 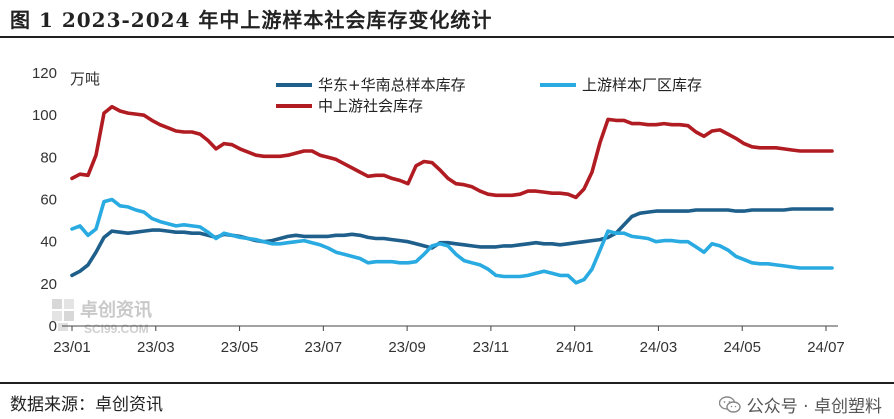 What do you see at coordinates (116, 329) in the screenshot?
I see `watermark-site: SCI99.COM` at bounding box center [116, 329].